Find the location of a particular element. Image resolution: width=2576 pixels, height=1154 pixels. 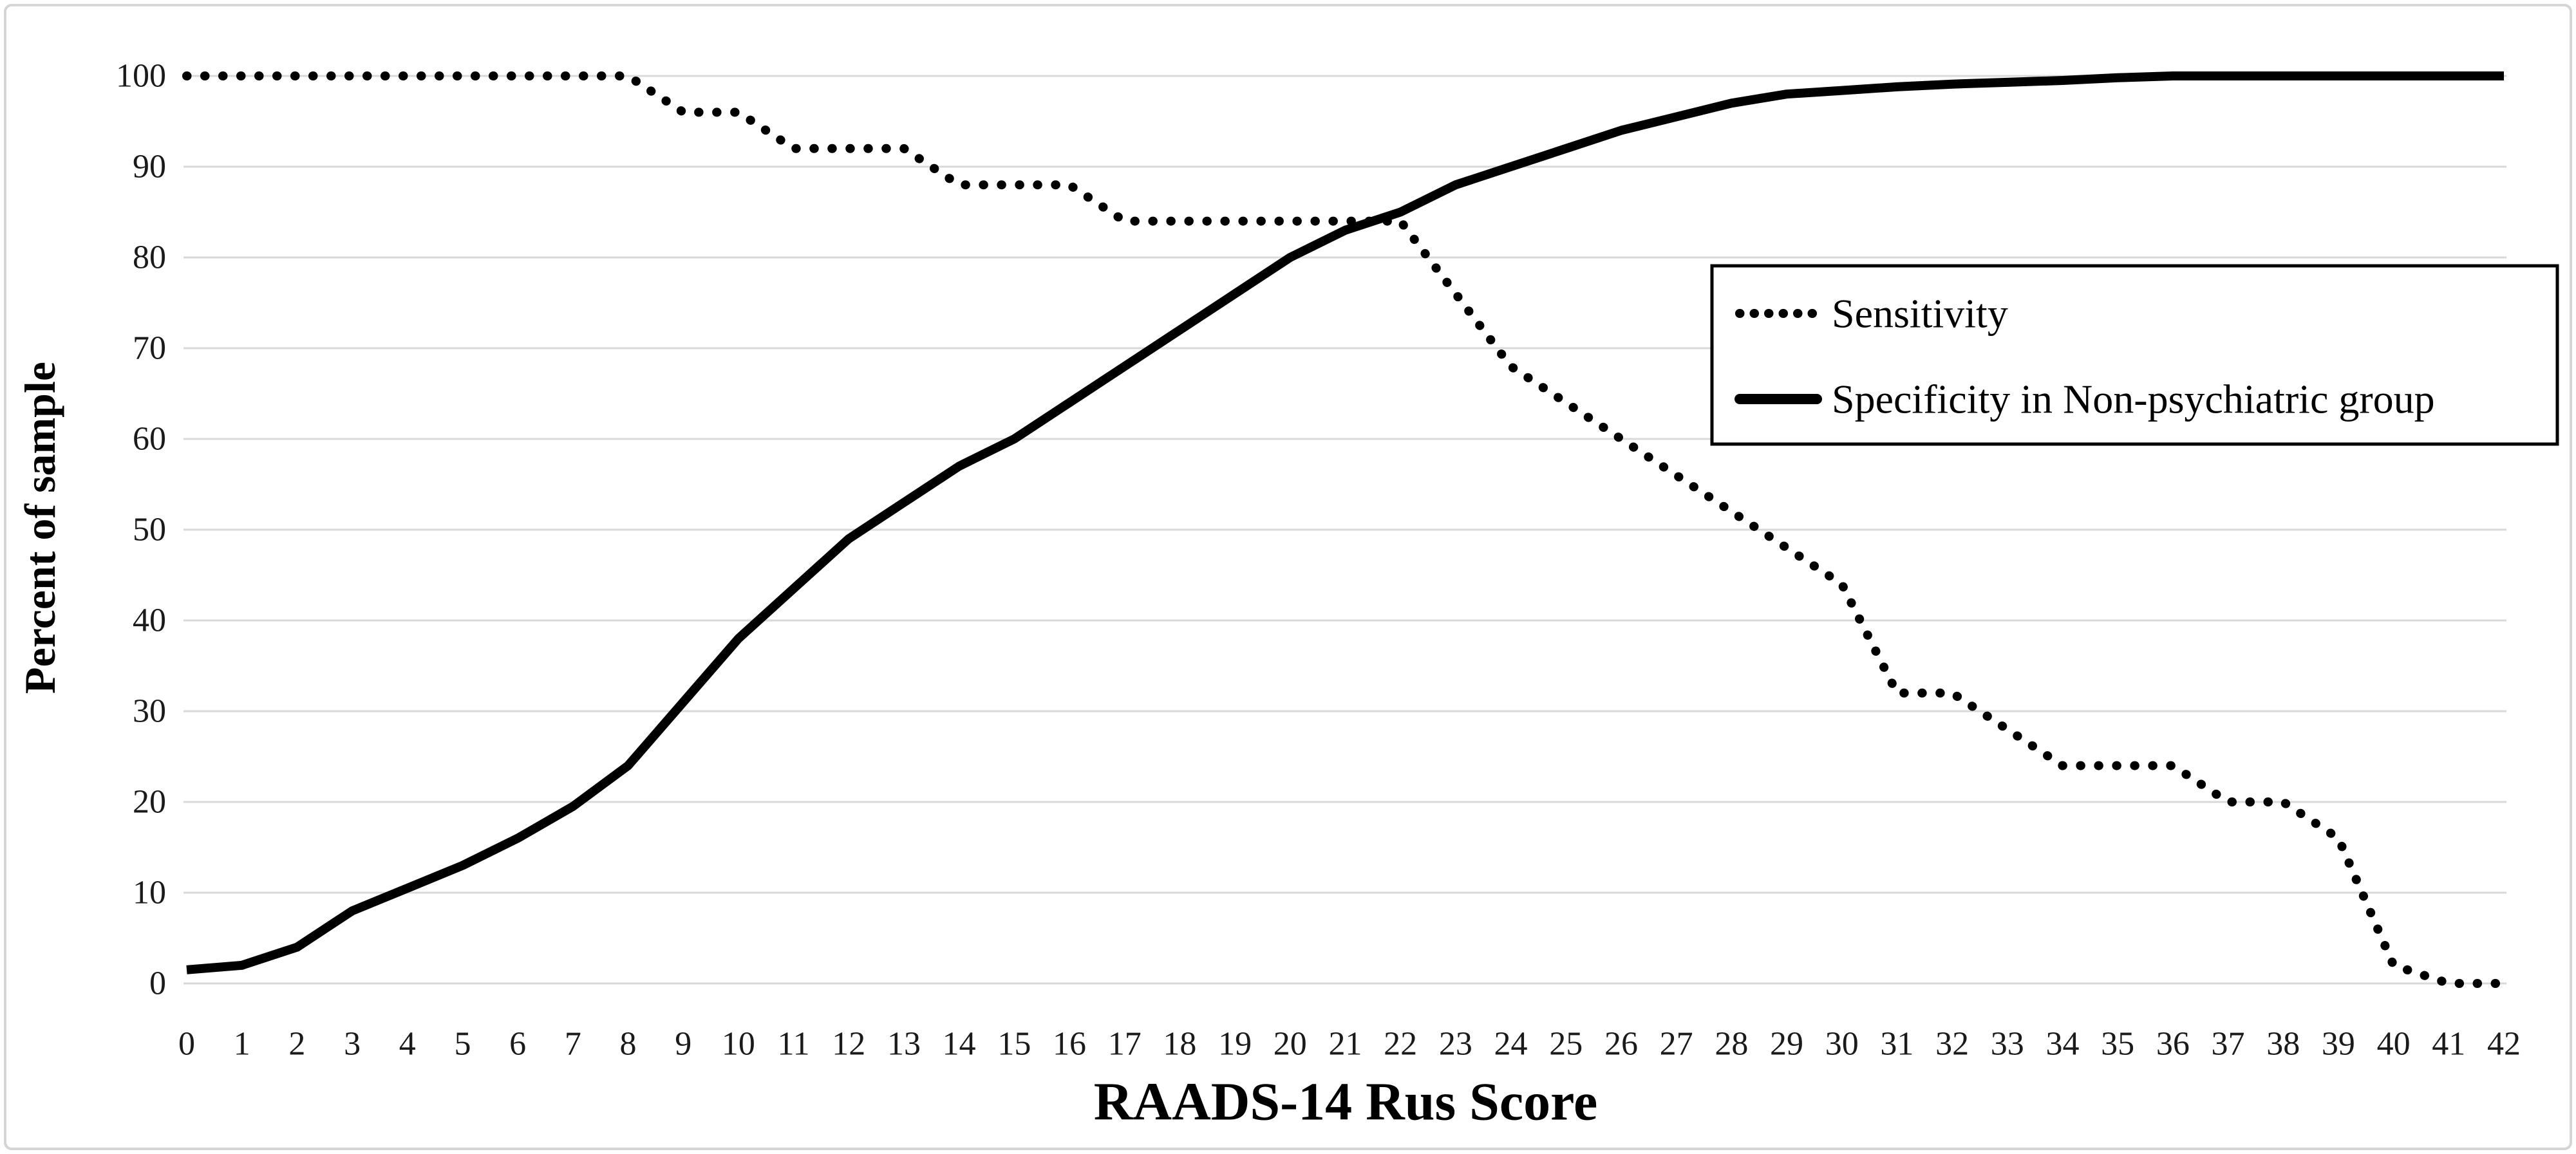

x-tick-label-23: 23 is located at coordinates (1455, 1044).